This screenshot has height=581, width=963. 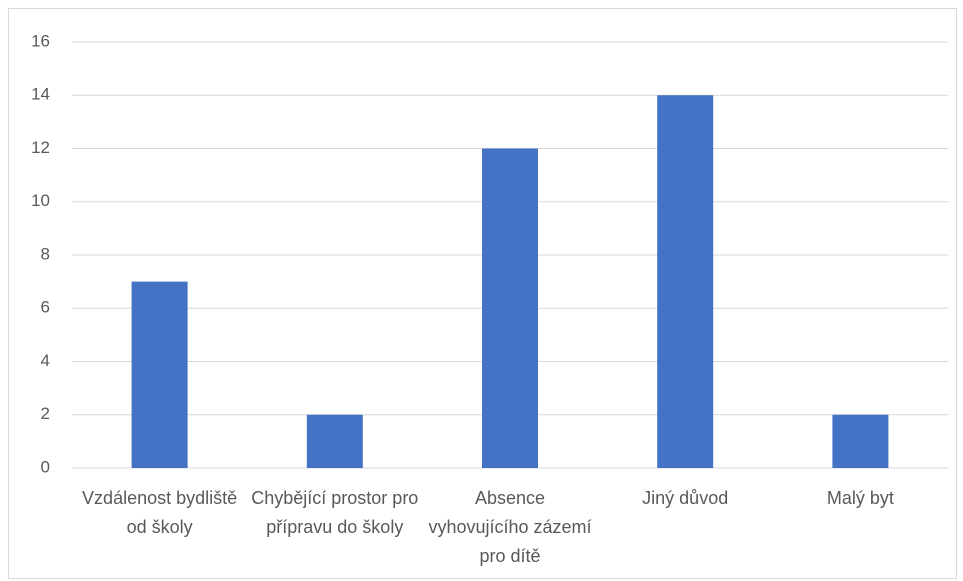 What do you see at coordinates (860, 498) in the screenshot?
I see `x-tick-label: Malý byt` at bounding box center [860, 498].